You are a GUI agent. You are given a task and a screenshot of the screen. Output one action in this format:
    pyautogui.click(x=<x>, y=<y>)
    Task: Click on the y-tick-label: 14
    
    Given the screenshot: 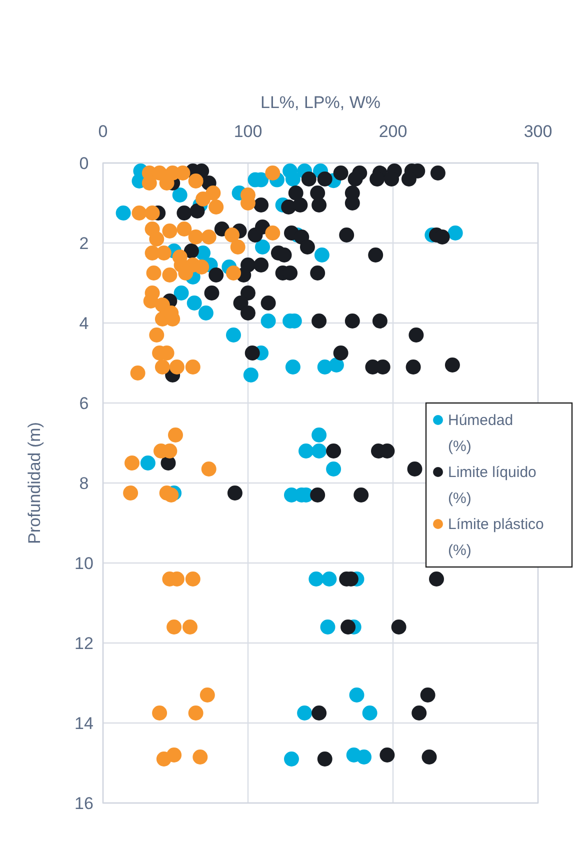 What is the action you would take?
    pyautogui.click(x=84, y=723)
    